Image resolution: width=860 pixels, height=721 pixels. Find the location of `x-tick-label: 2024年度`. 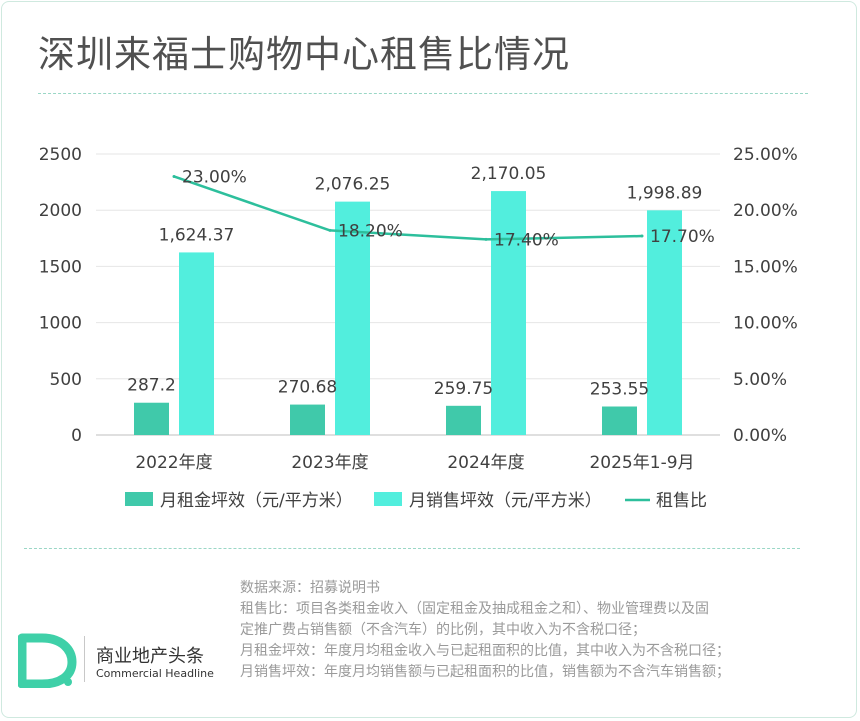

x-tick-label: 2024年度 is located at coordinates (485, 463).